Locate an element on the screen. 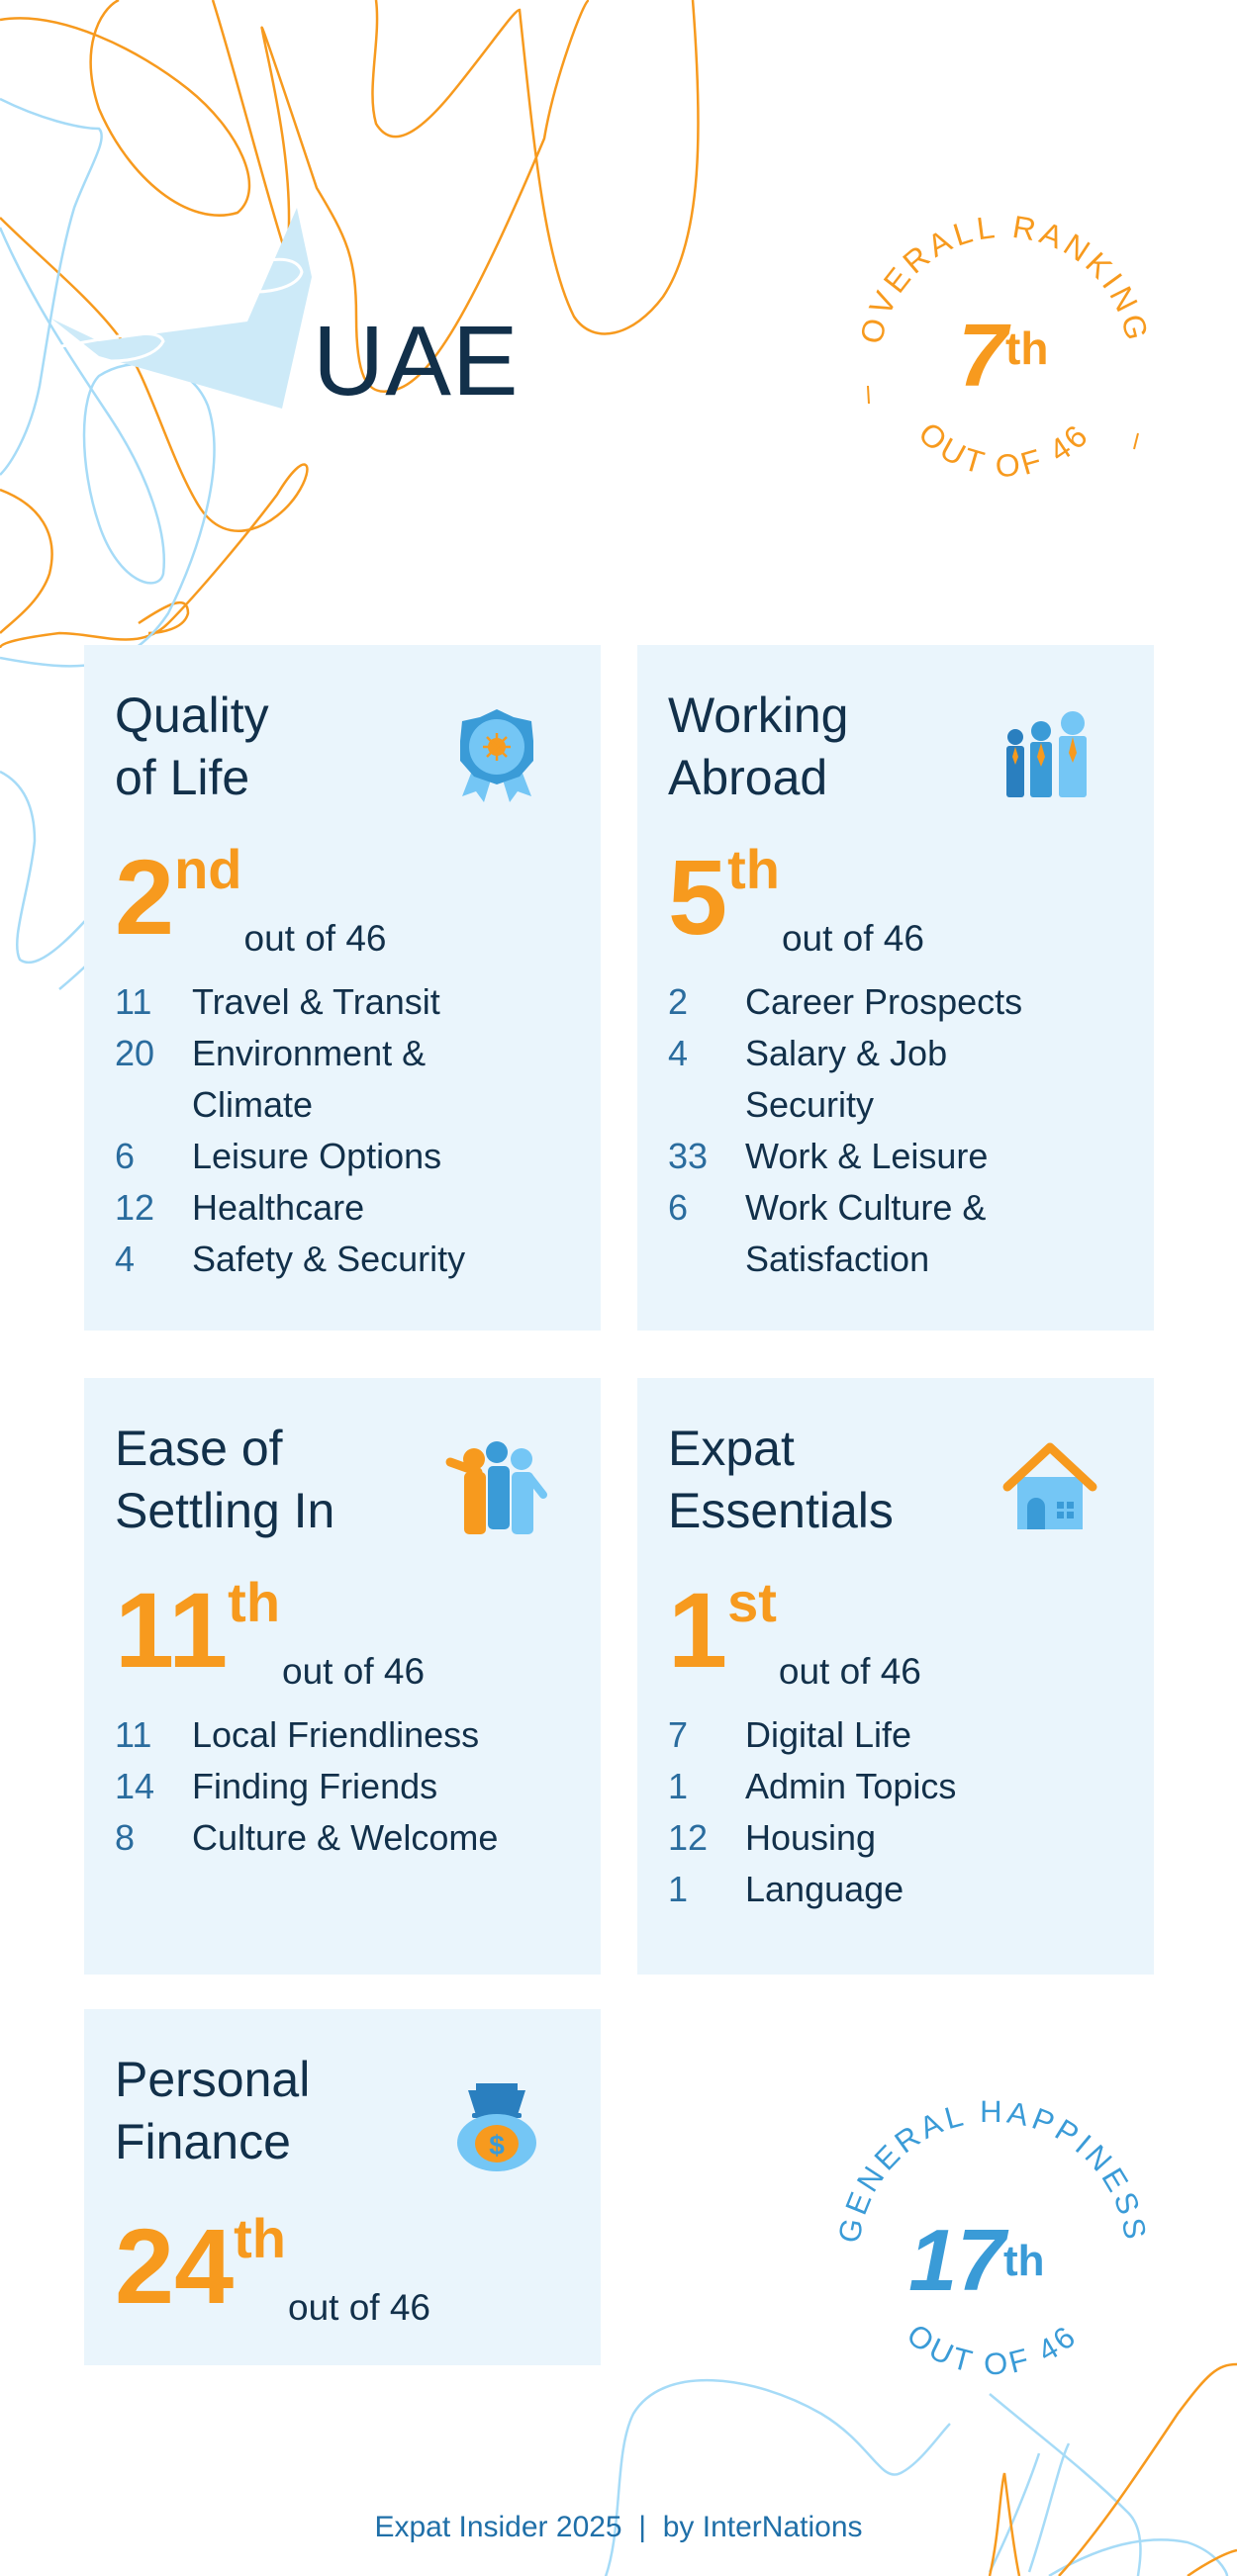 The image size is (1237, 2576). list-item: 33 Work & Leisure is located at coordinates (828, 1156).